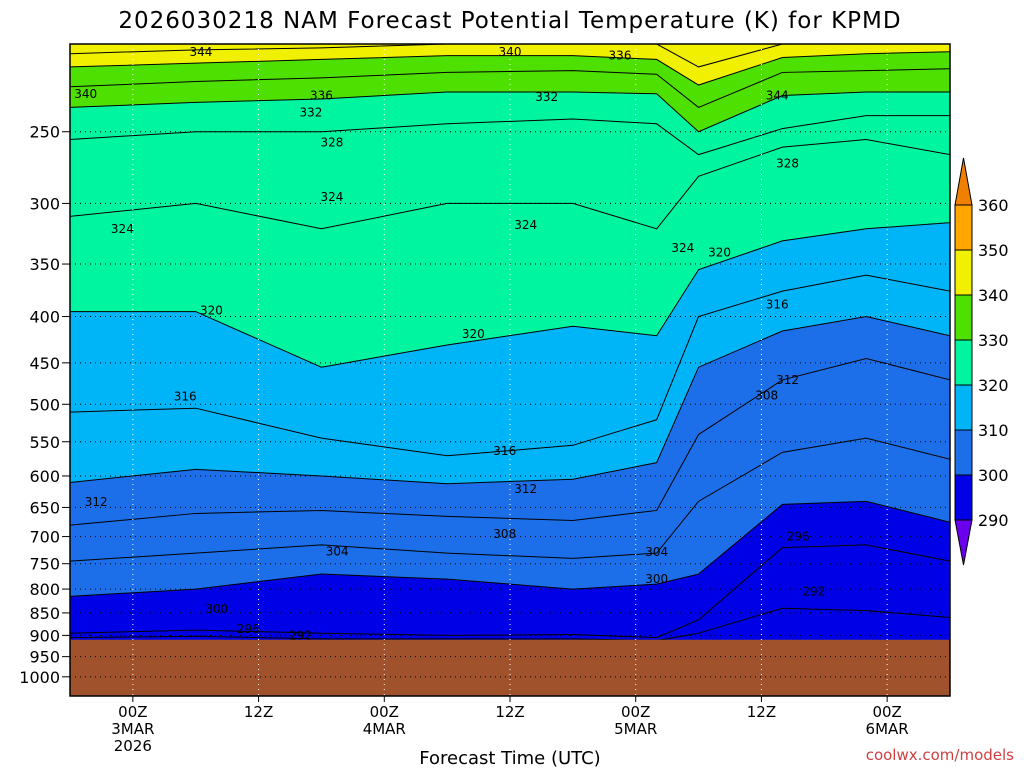 The image size is (1024, 768). What do you see at coordinates (981, 361) in the screenshot?
I see `colorbar: 360 350 340 330 320 310 300 290` at bounding box center [981, 361].